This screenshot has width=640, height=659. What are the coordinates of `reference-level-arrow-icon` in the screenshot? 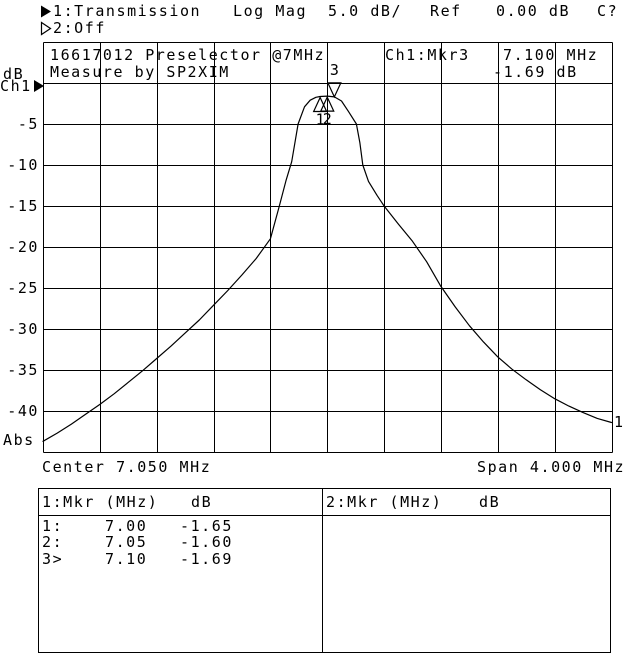 It's located at (39, 86).